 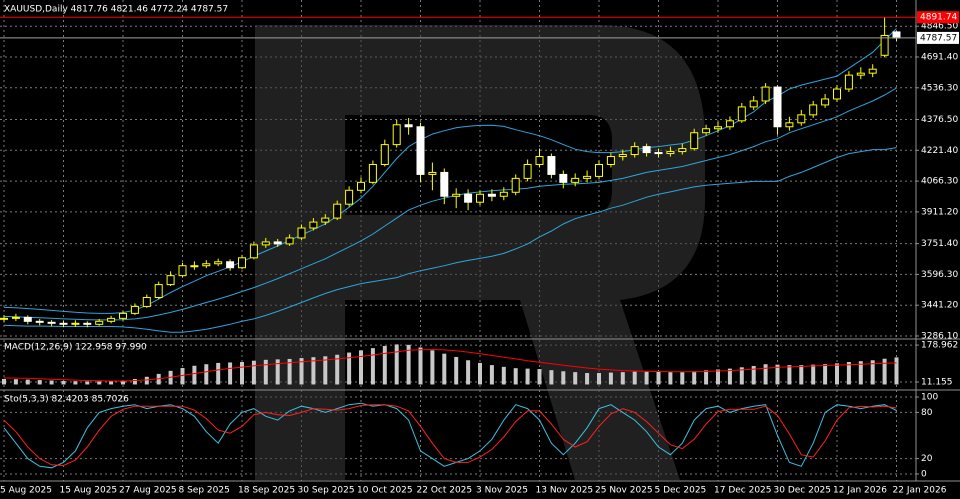 What do you see at coordinates (924, 474) in the screenshot?
I see `y-tick-label: 0` at bounding box center [924, 474].